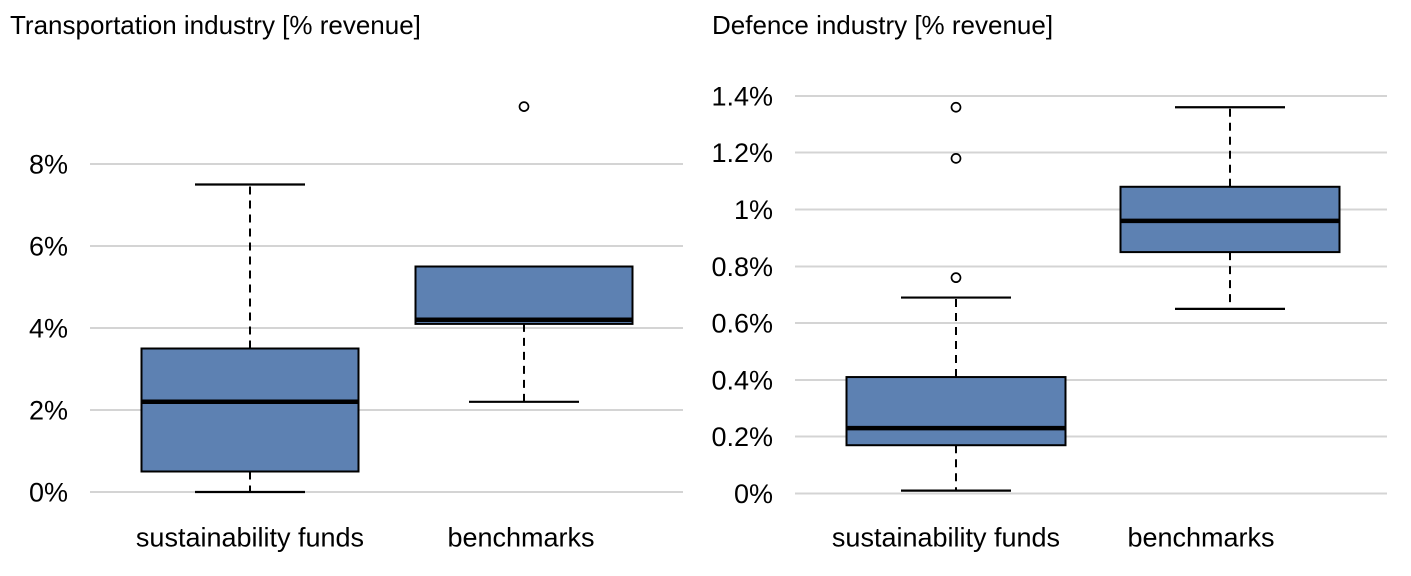 Image resolution: width=1411 pixels, height=576 pixels. I want to click on y-tick-label: 0.4%, so click(742, 380).